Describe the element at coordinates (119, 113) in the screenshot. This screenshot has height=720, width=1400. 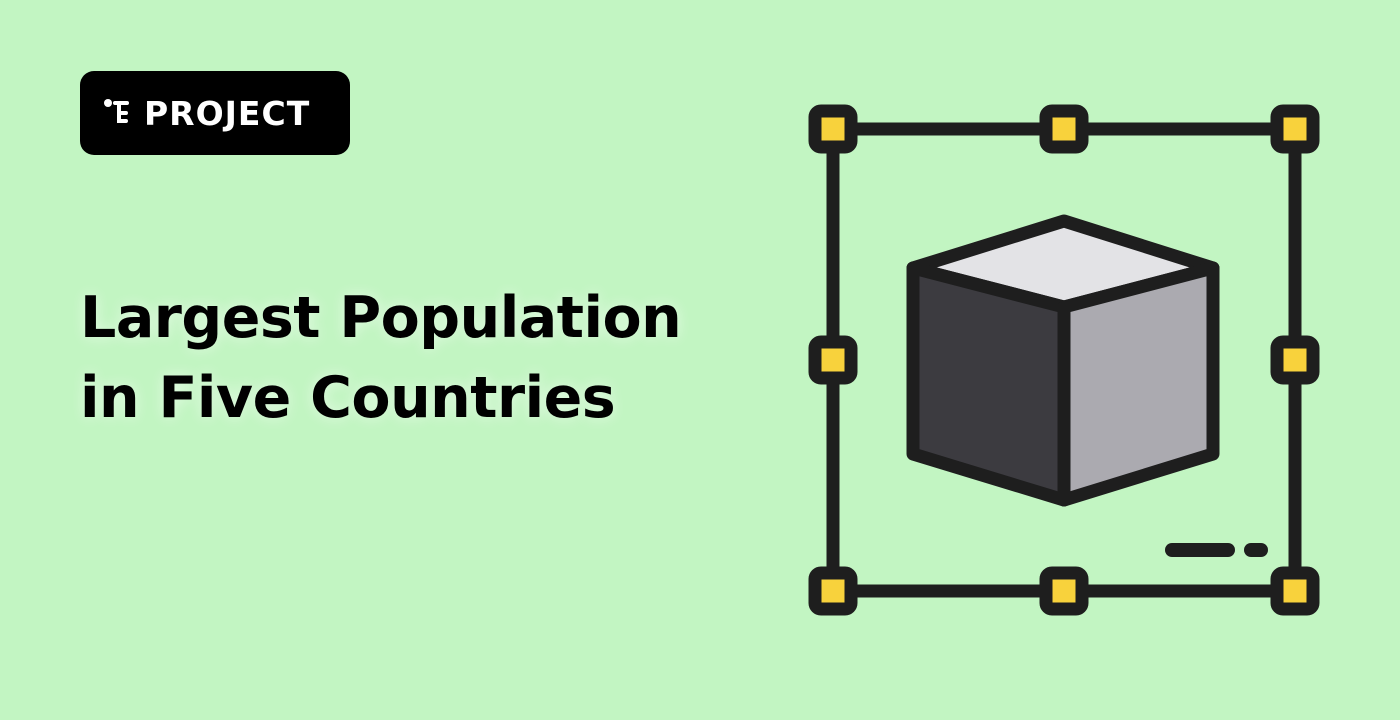
I see `project-tree-icon` at that location.